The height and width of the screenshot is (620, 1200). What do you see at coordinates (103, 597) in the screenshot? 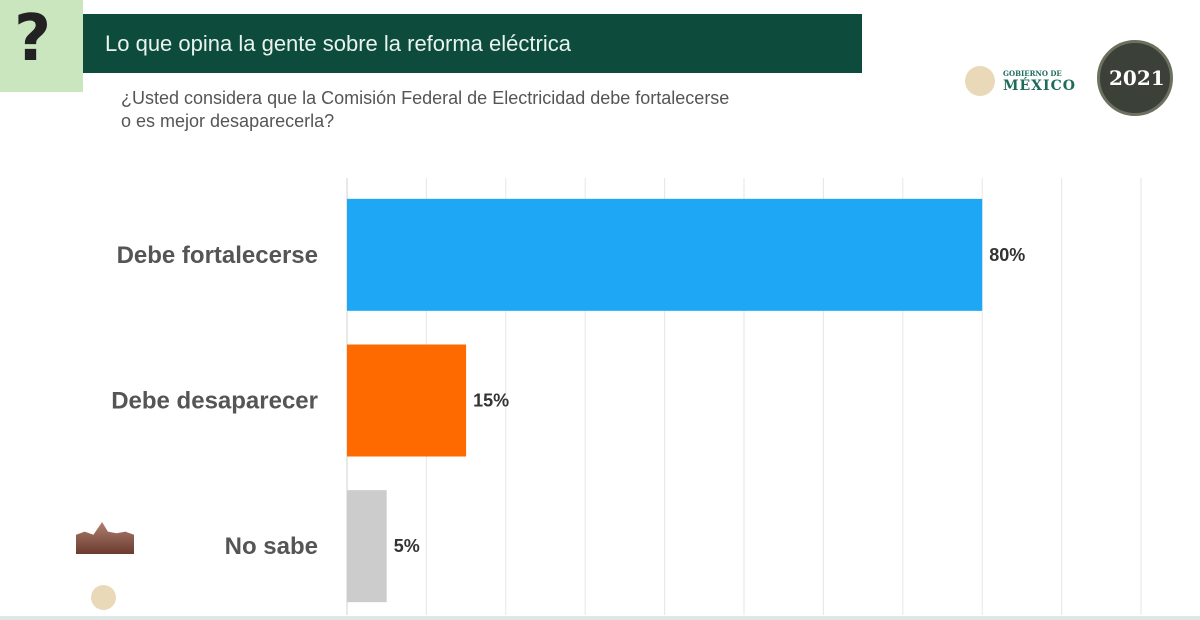
I see `seal-icon` at bounding box center [103, 597].